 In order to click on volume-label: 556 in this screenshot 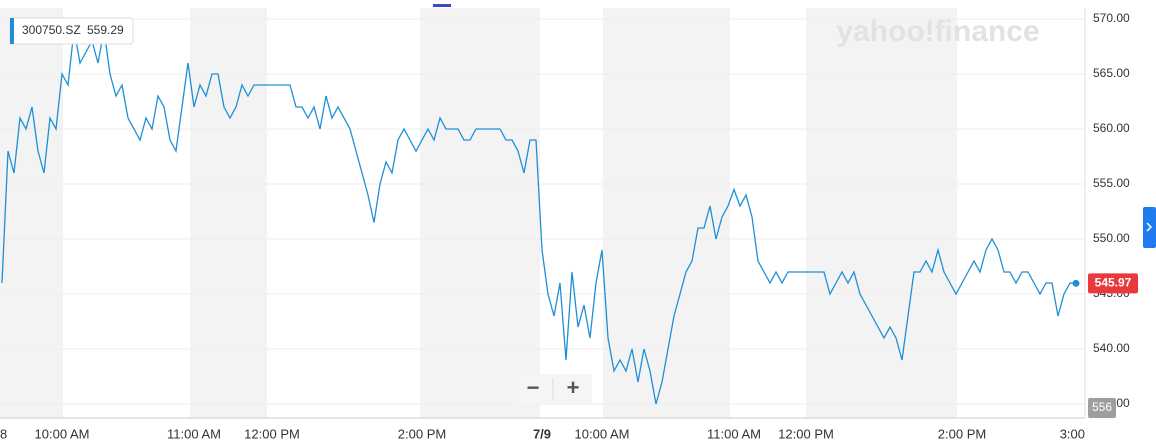, I will do `click(1102, 407)`.